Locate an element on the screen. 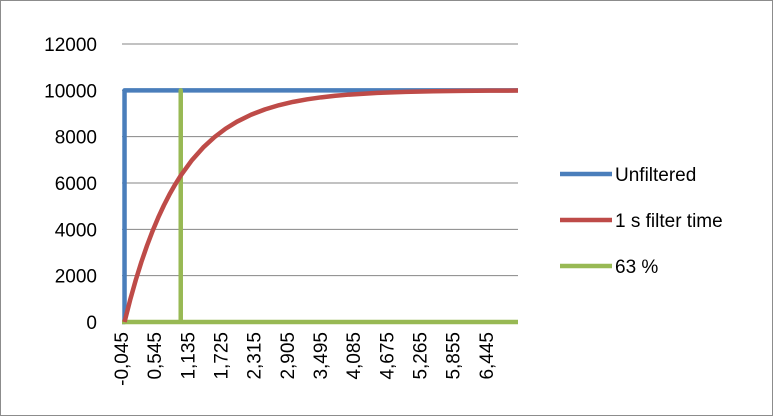 The image size is (773, 416). legend-label: 63 % is located at coordinates (636, 267).